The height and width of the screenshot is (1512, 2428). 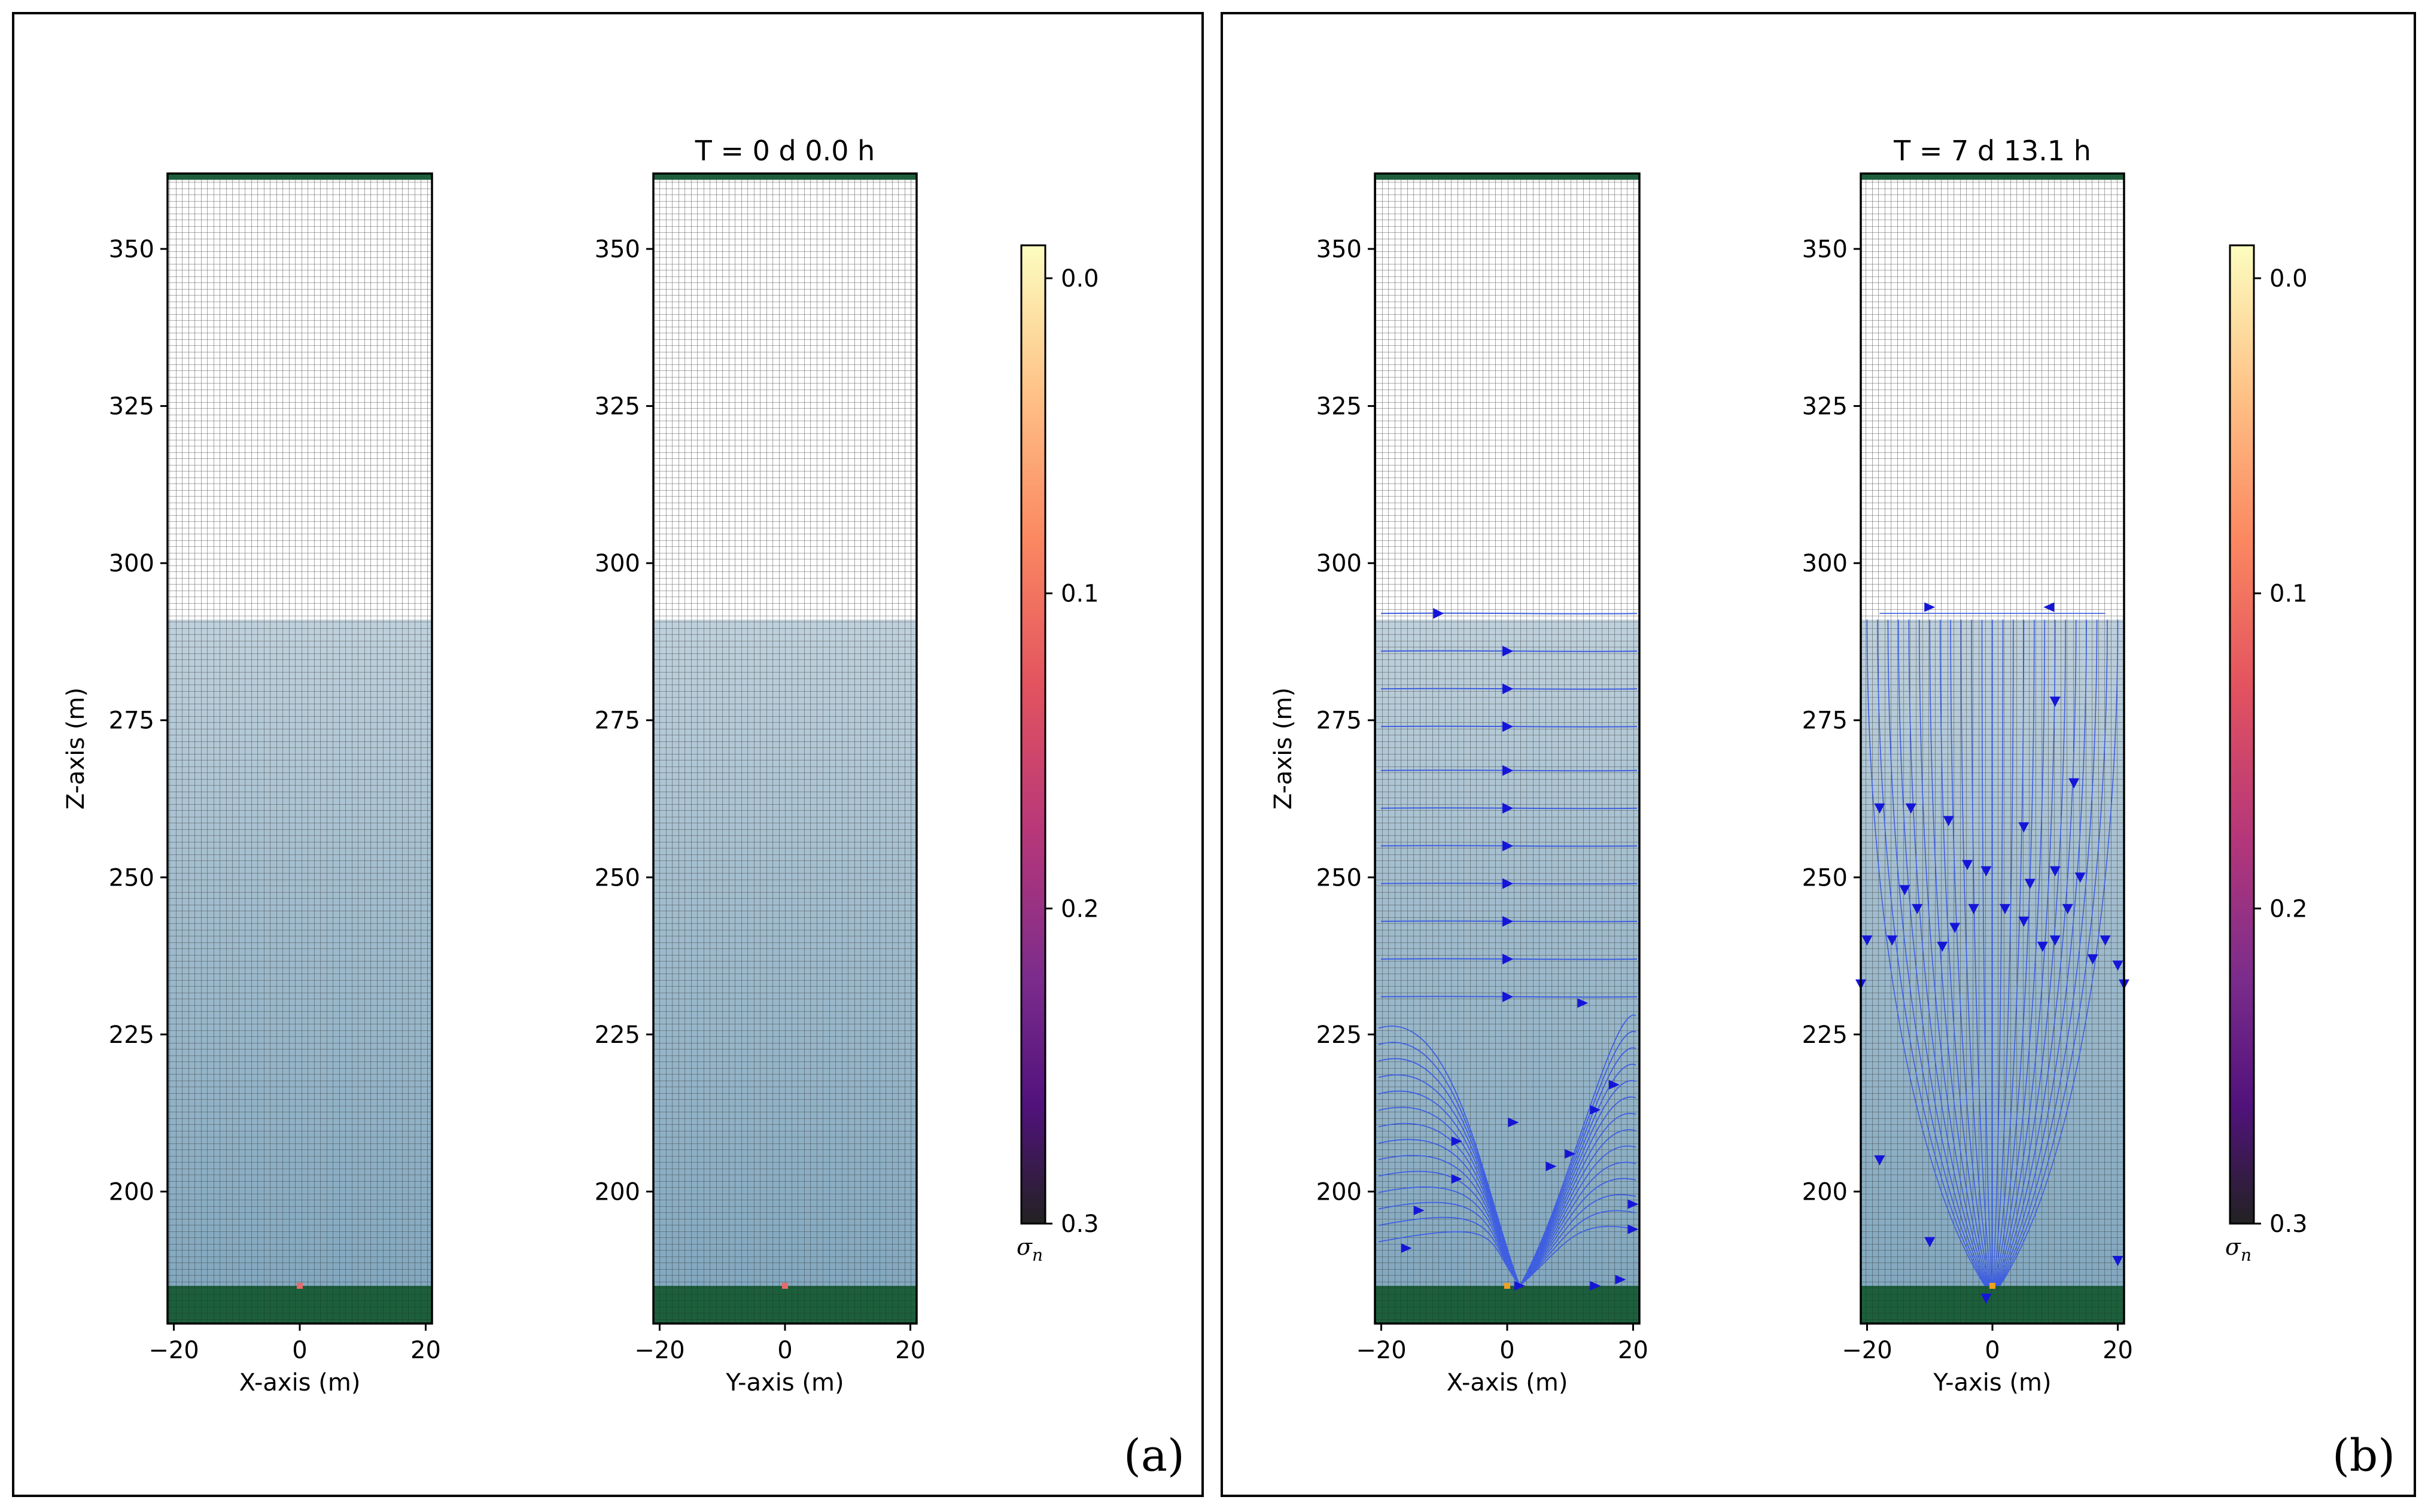 I want to click on colorbar-tick-label: 0.3, so click(x=2288, y=1224).